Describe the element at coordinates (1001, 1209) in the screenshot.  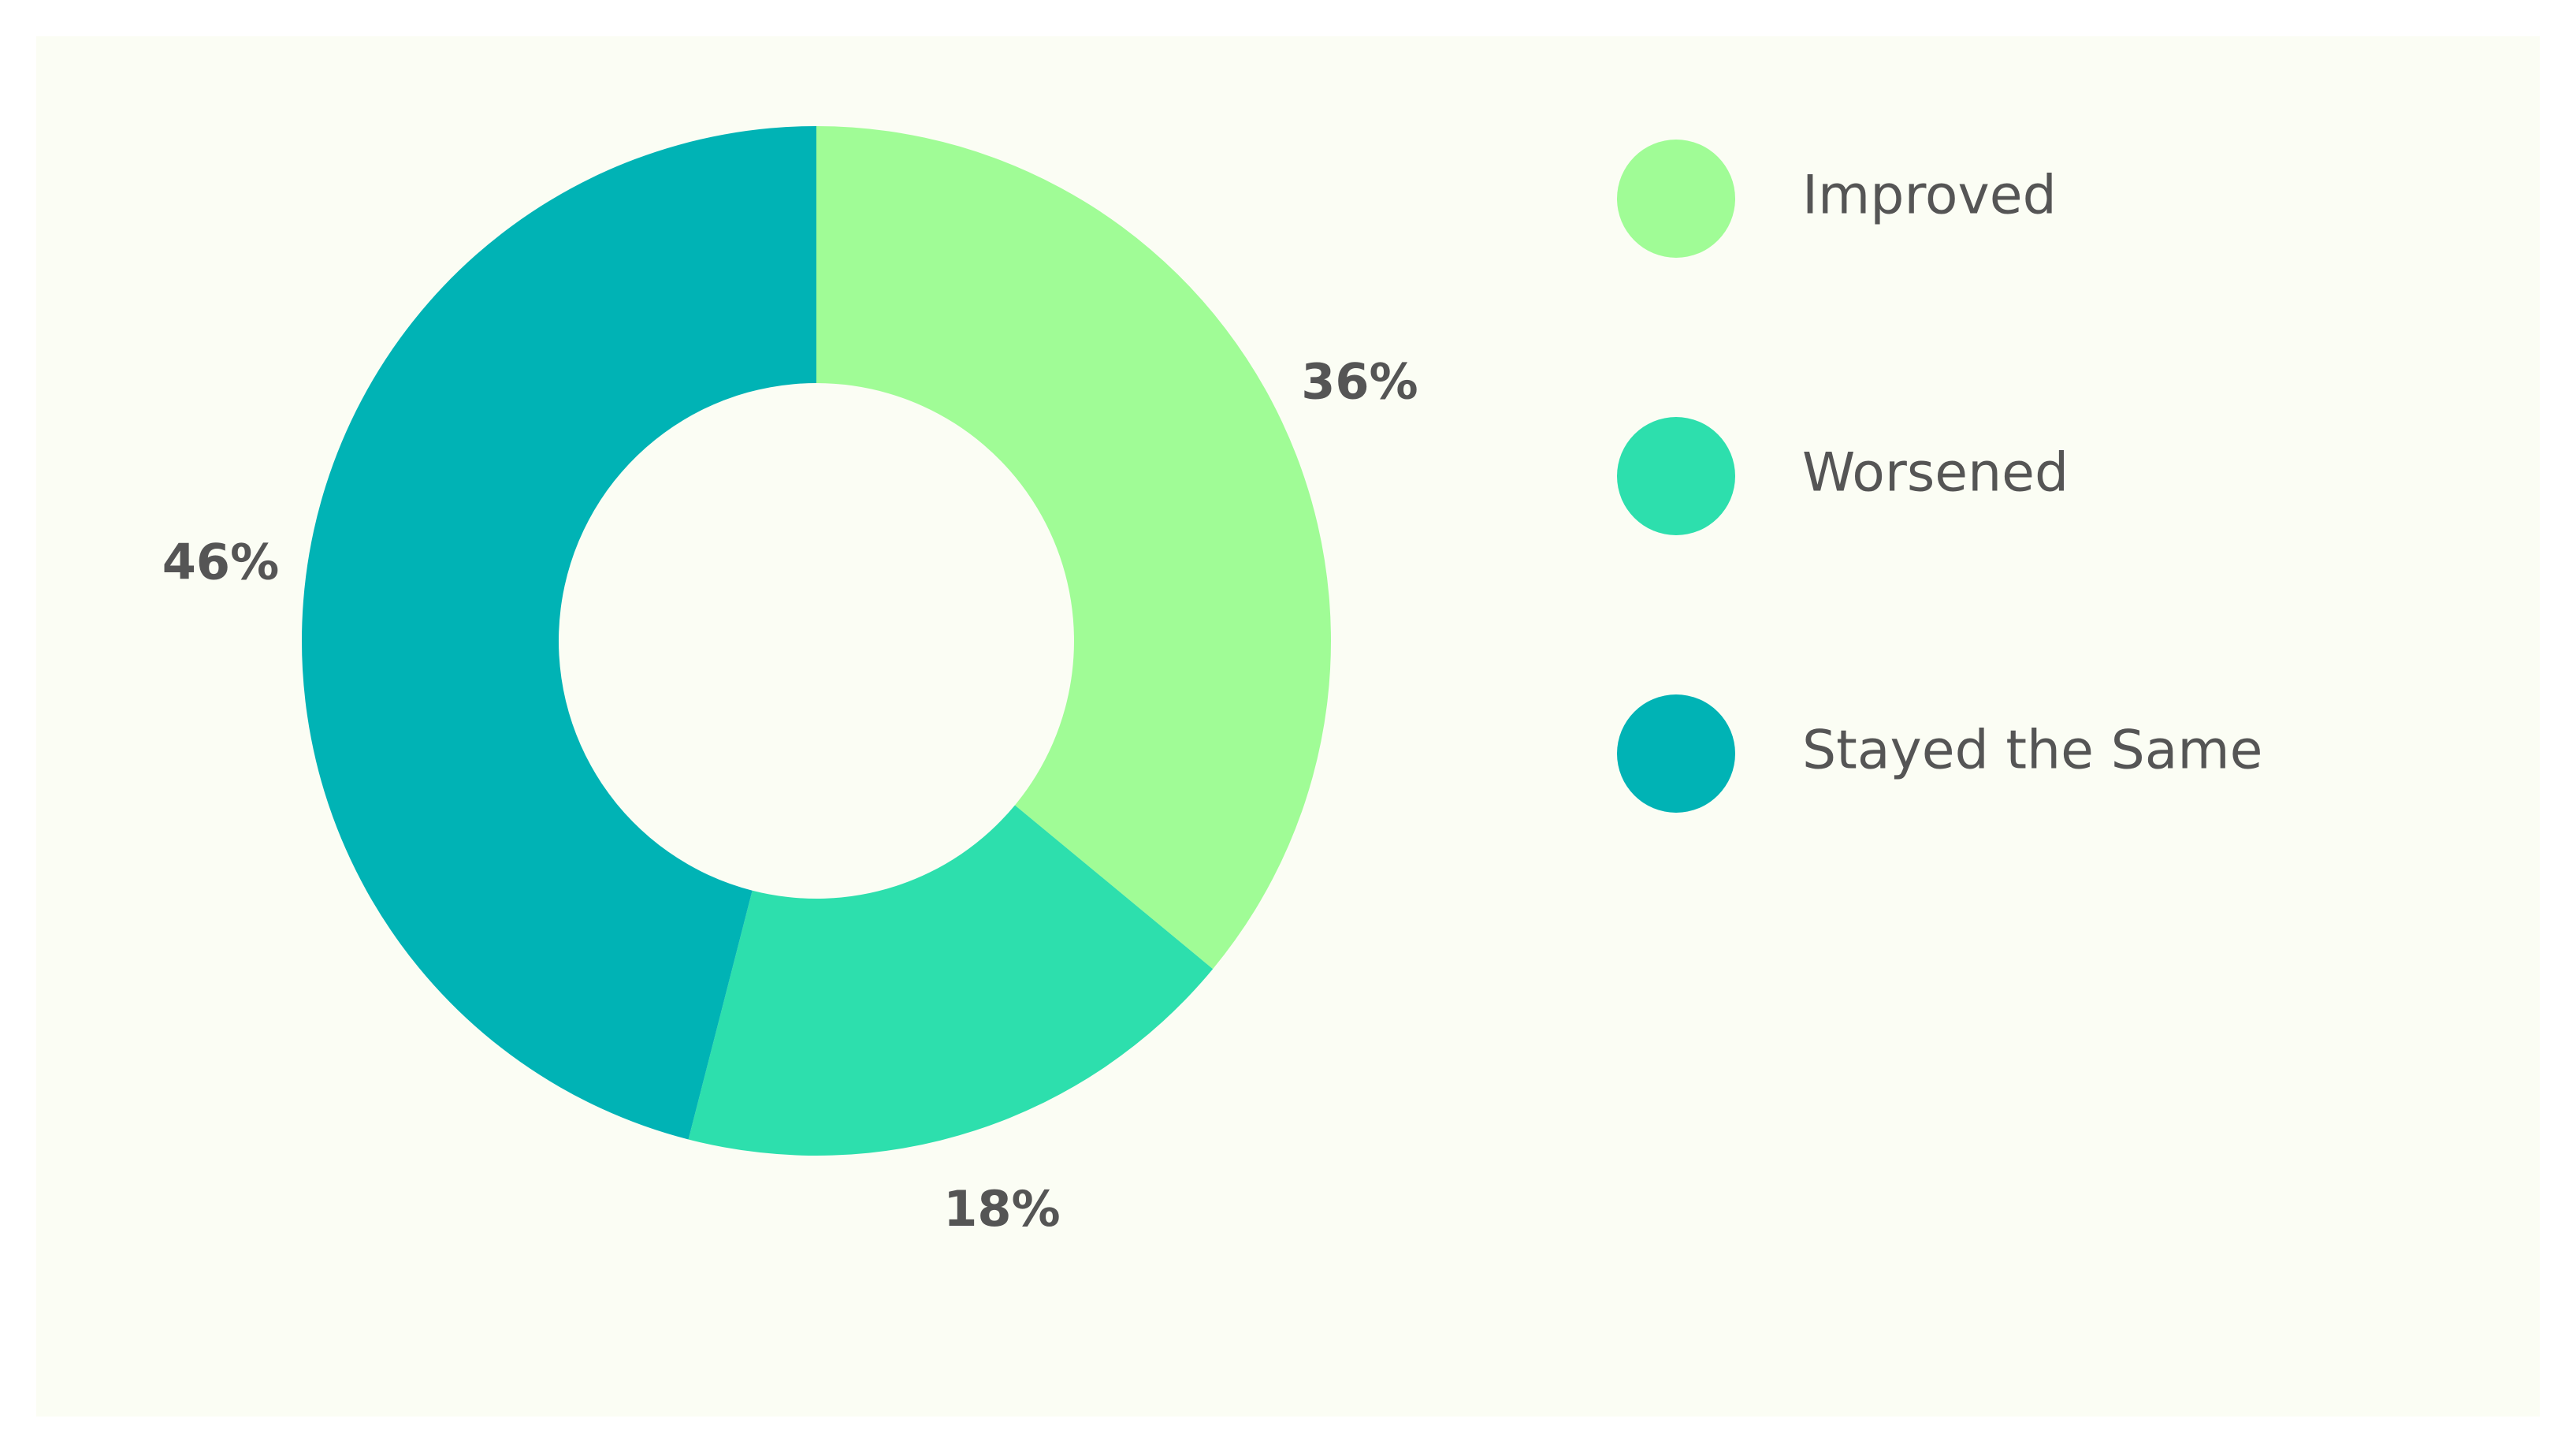
I see `value-label: 18%` at that location.